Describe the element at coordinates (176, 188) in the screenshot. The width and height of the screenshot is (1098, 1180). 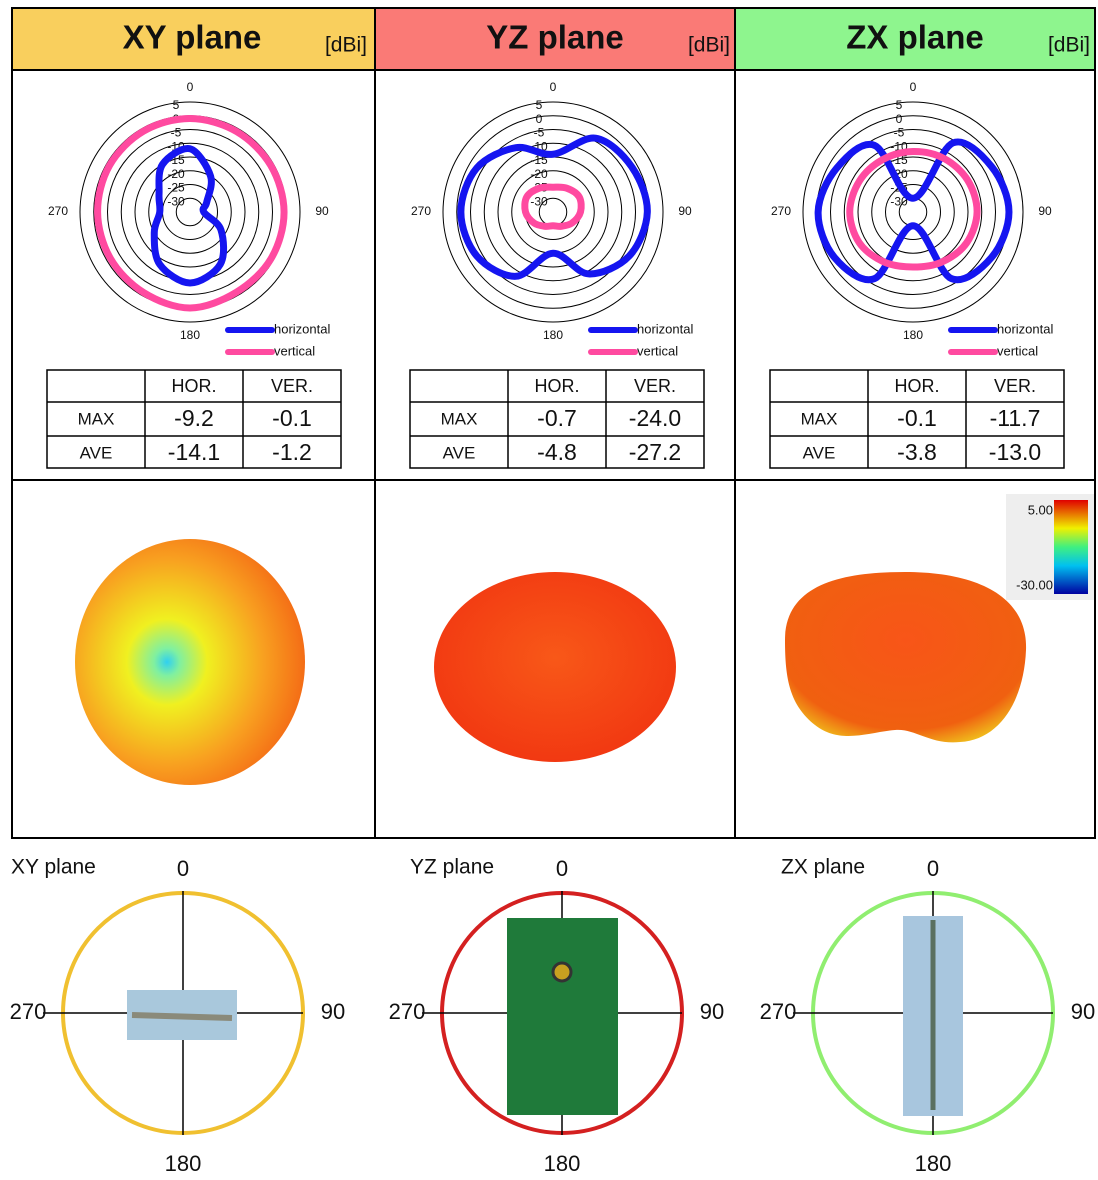
I see `radial-tick-label: -25` at that location.